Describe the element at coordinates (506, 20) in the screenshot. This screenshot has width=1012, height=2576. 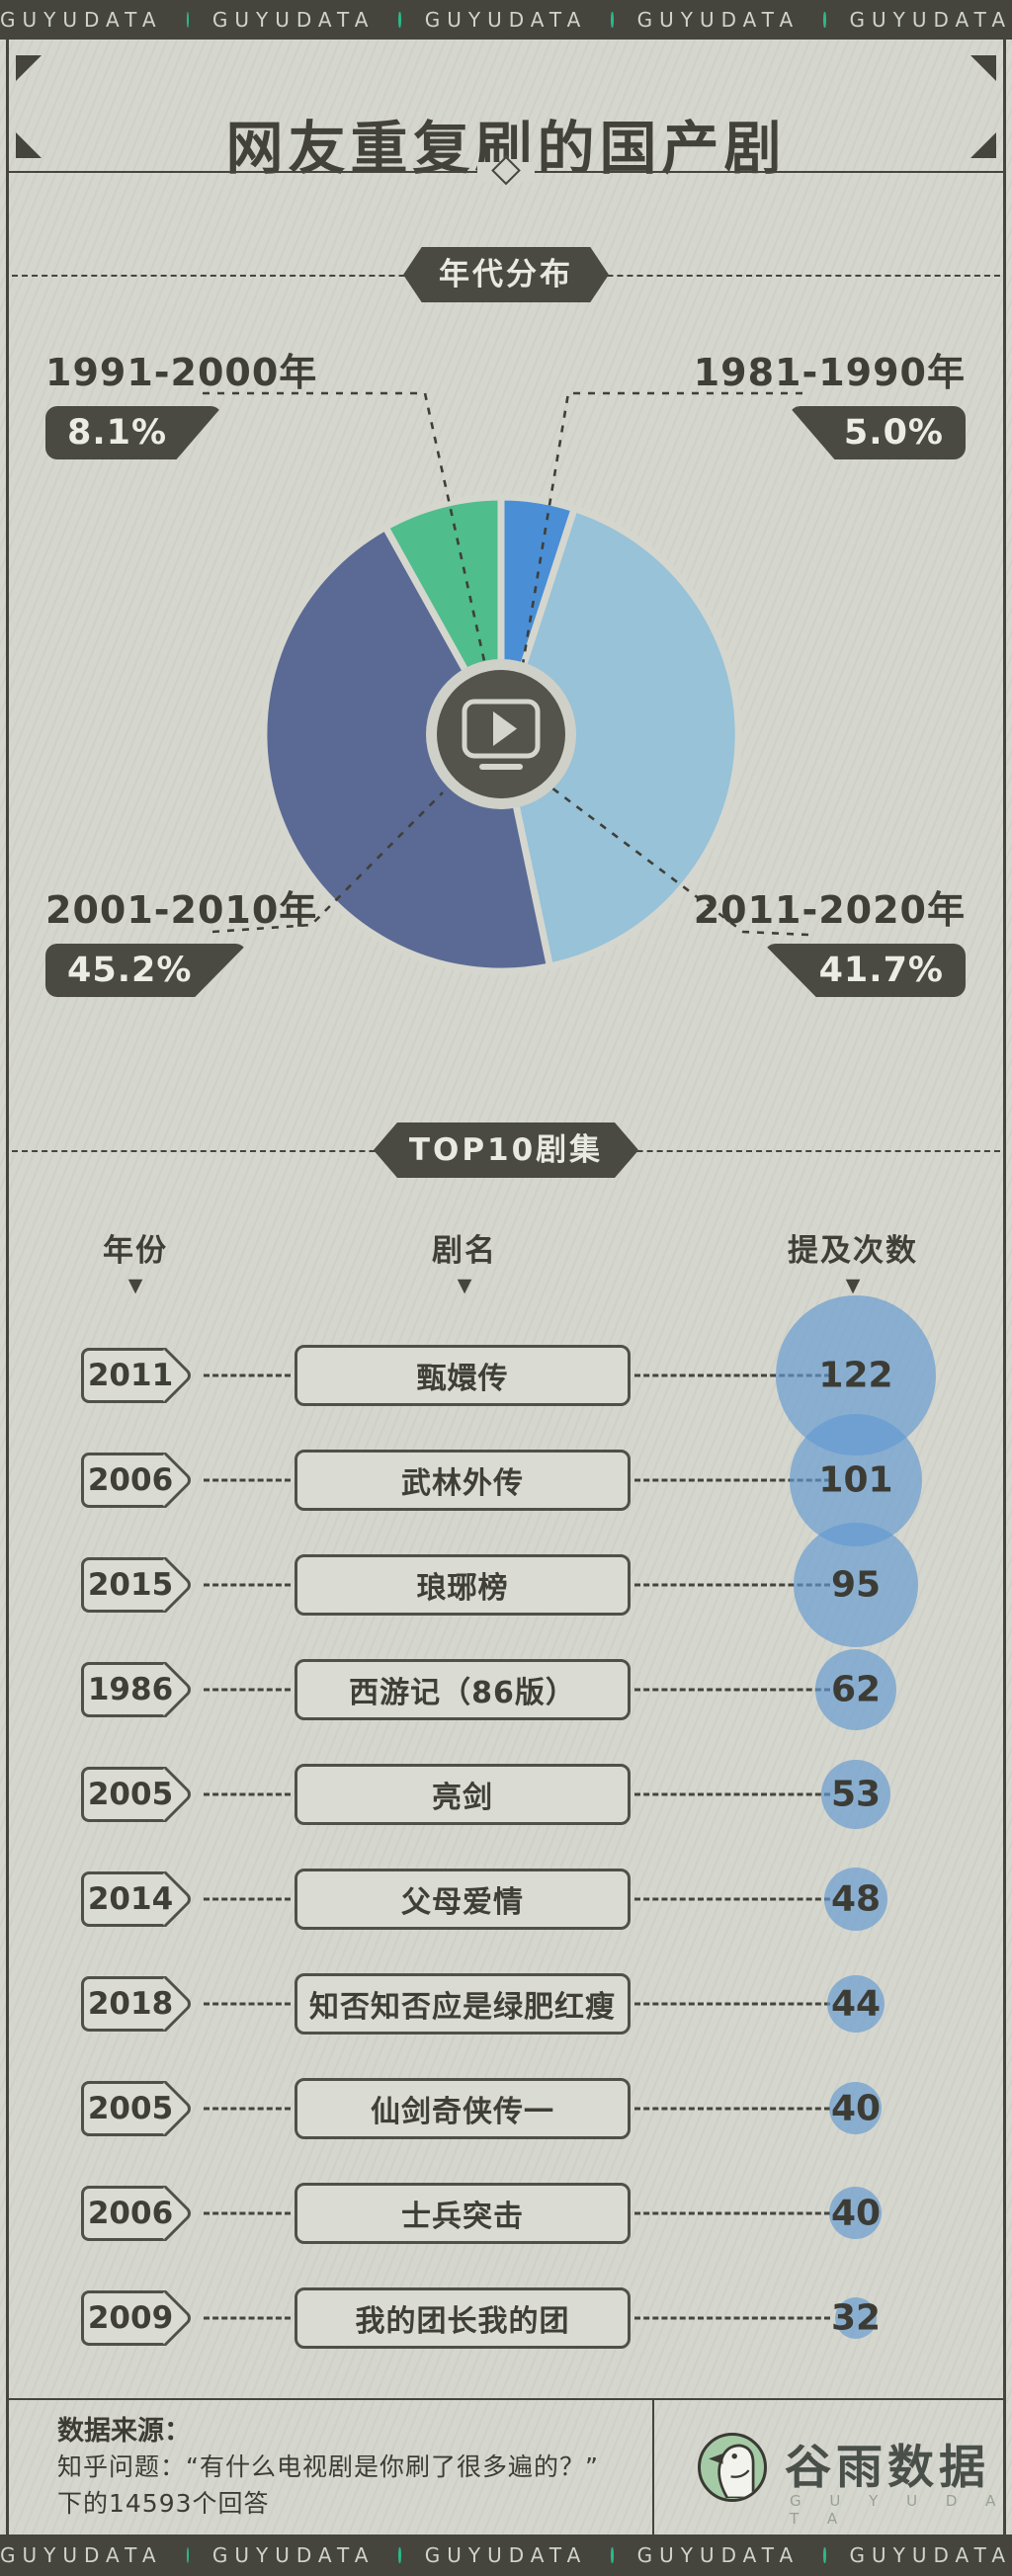
I see `top-brand-bar: GUYUDATA GUYUDATA GUYUDATA GUYUDATA GUYUDATA` at that location.